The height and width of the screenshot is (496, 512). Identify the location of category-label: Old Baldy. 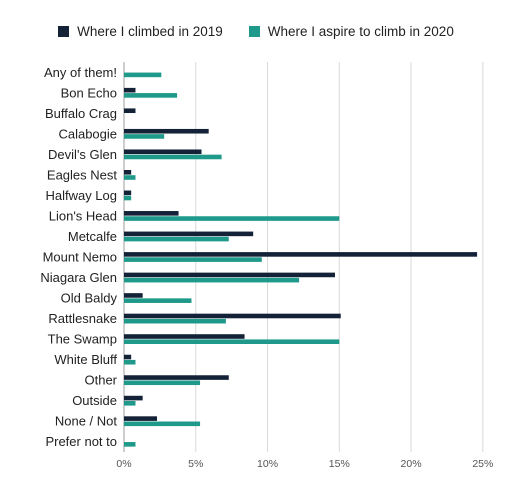
(89, 298).